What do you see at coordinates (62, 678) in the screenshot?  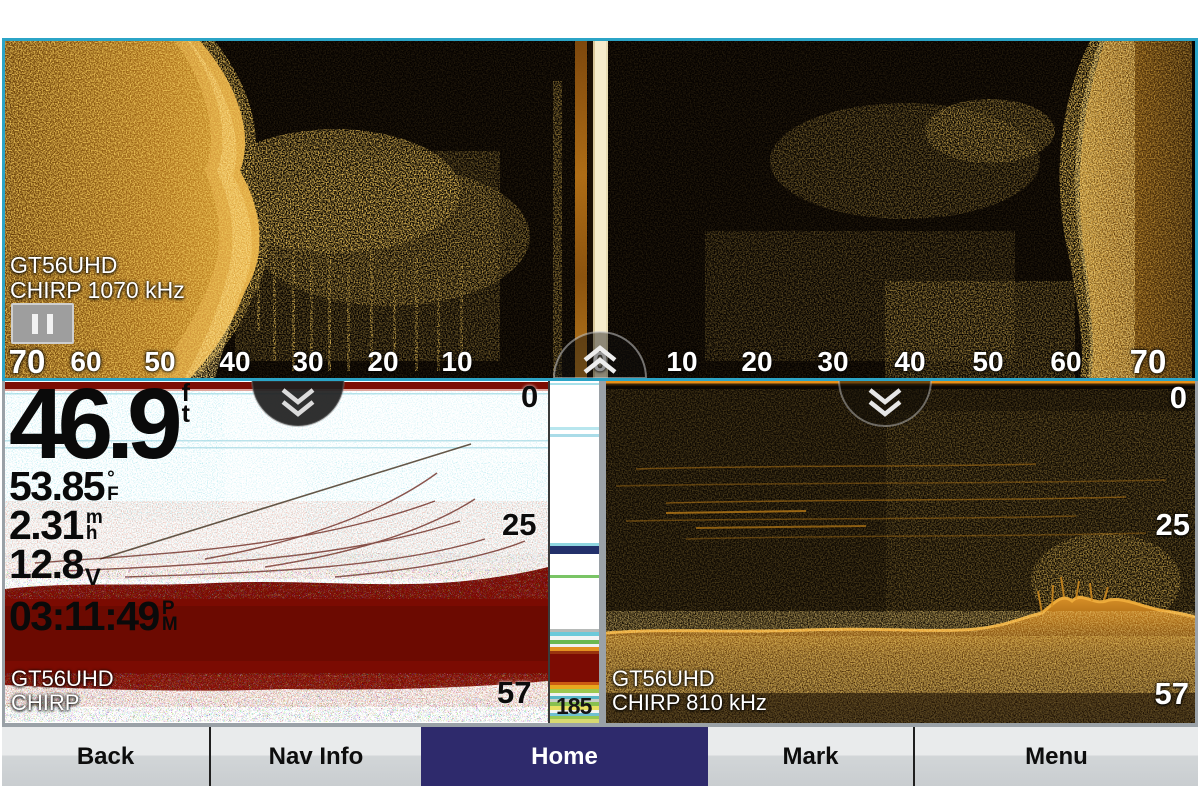 I see `sonar-source-name: GT56UHD` at bounding box center [62, 678].